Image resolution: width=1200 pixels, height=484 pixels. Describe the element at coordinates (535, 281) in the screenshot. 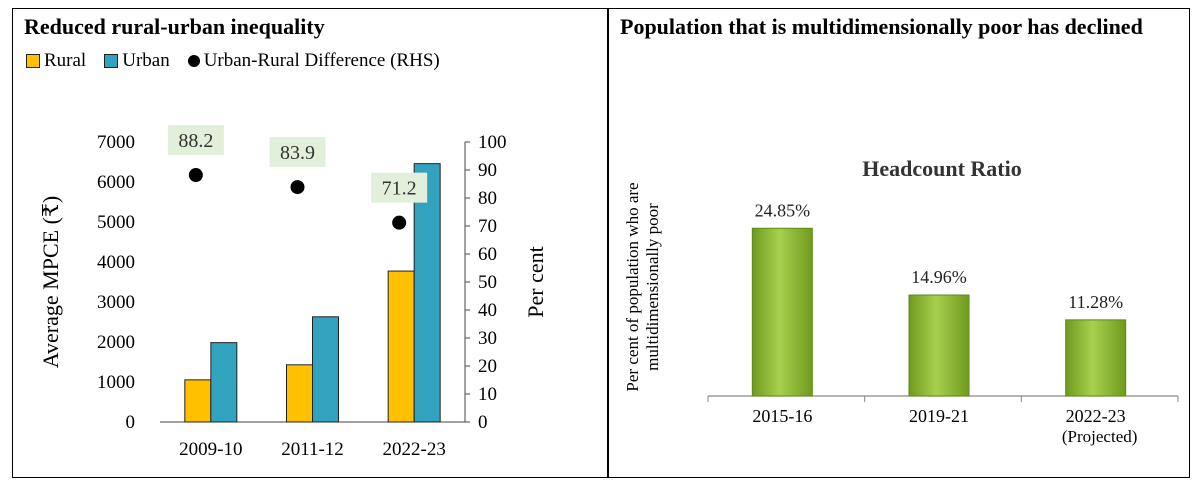

I see `y2-axis-title: Per cent` at that location.